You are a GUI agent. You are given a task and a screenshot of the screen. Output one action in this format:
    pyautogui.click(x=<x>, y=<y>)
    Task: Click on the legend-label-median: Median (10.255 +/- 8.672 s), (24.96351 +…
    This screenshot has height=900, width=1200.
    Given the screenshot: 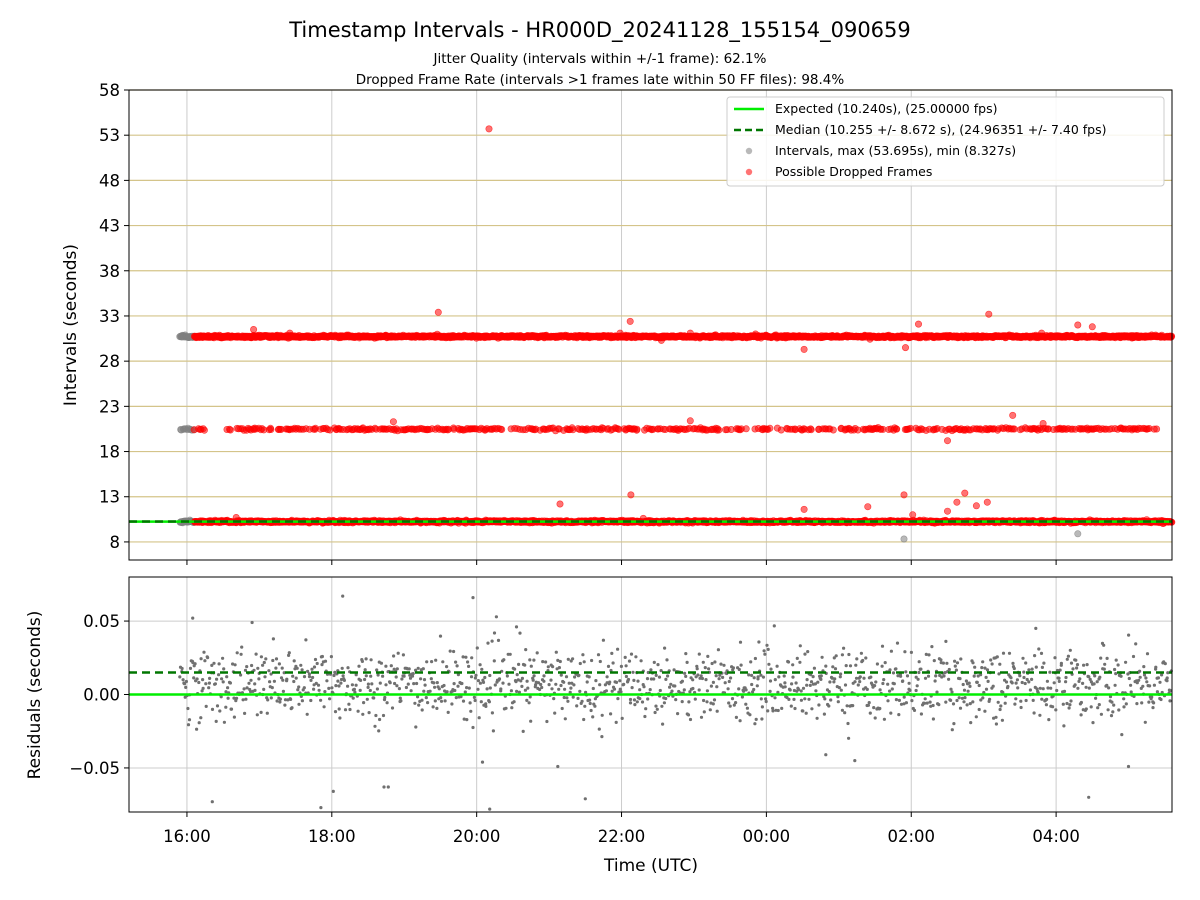 What is the action you would take?
    pyautogui.click(x=940, y=129)
    